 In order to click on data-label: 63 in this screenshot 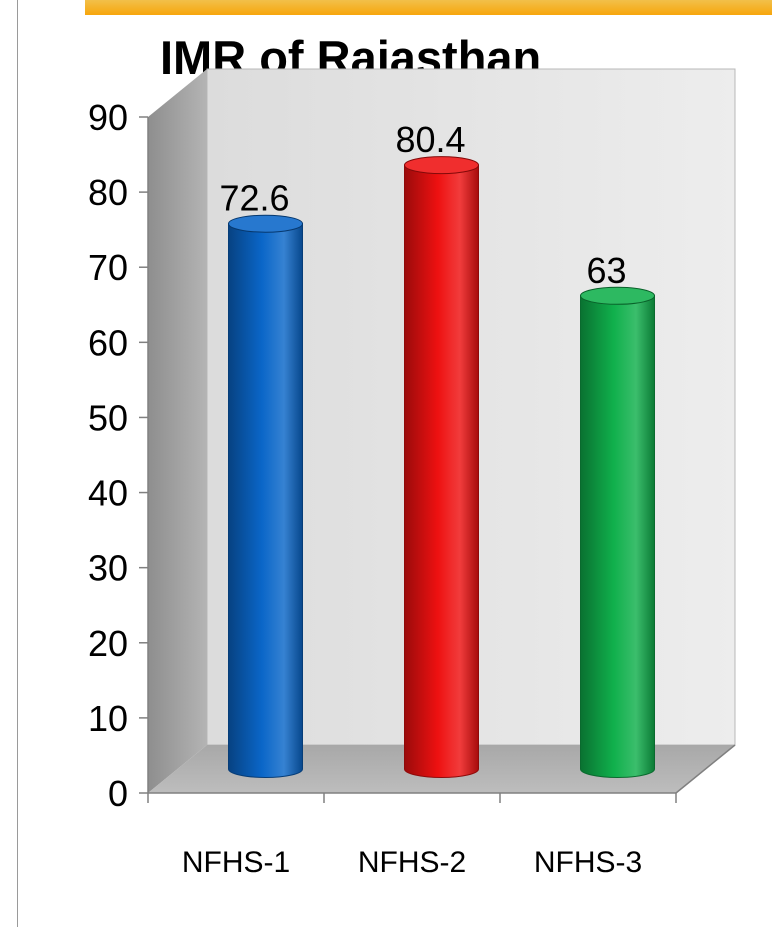, I will do `click(606, 270)`.